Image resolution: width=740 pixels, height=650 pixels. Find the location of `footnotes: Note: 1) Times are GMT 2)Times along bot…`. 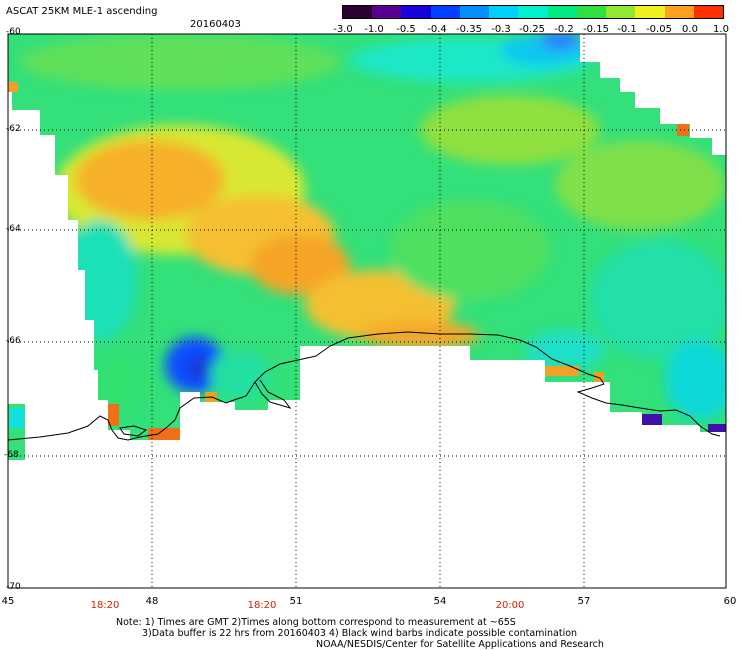

footnotes: Note: 1) Times are GMT 2)Times along bot… is located at coordinates (360, 633).